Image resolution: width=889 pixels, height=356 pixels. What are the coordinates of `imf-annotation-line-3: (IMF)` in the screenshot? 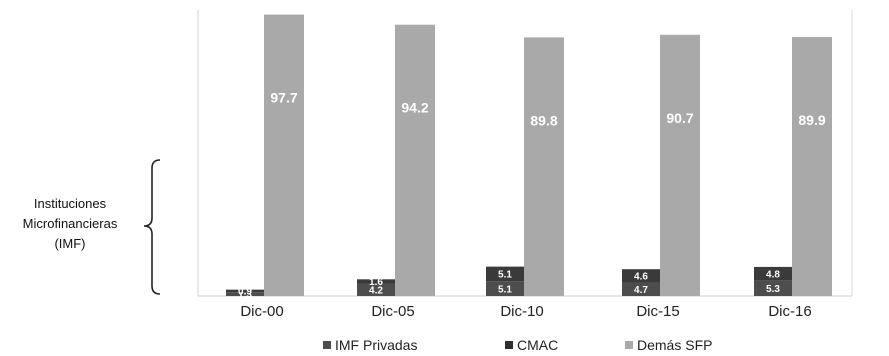 It's located at (69, 243).